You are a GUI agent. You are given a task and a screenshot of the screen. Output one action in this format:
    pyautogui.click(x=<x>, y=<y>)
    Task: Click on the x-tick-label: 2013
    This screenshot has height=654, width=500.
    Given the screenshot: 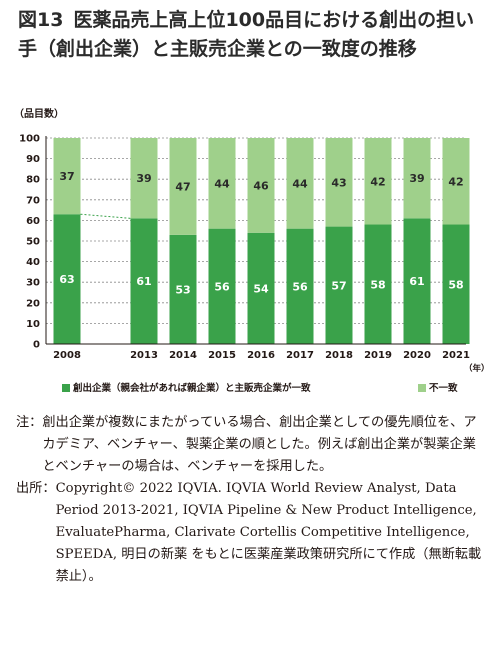 What is the action you would take?
    pyautogui.click(x=144, y=355)
    